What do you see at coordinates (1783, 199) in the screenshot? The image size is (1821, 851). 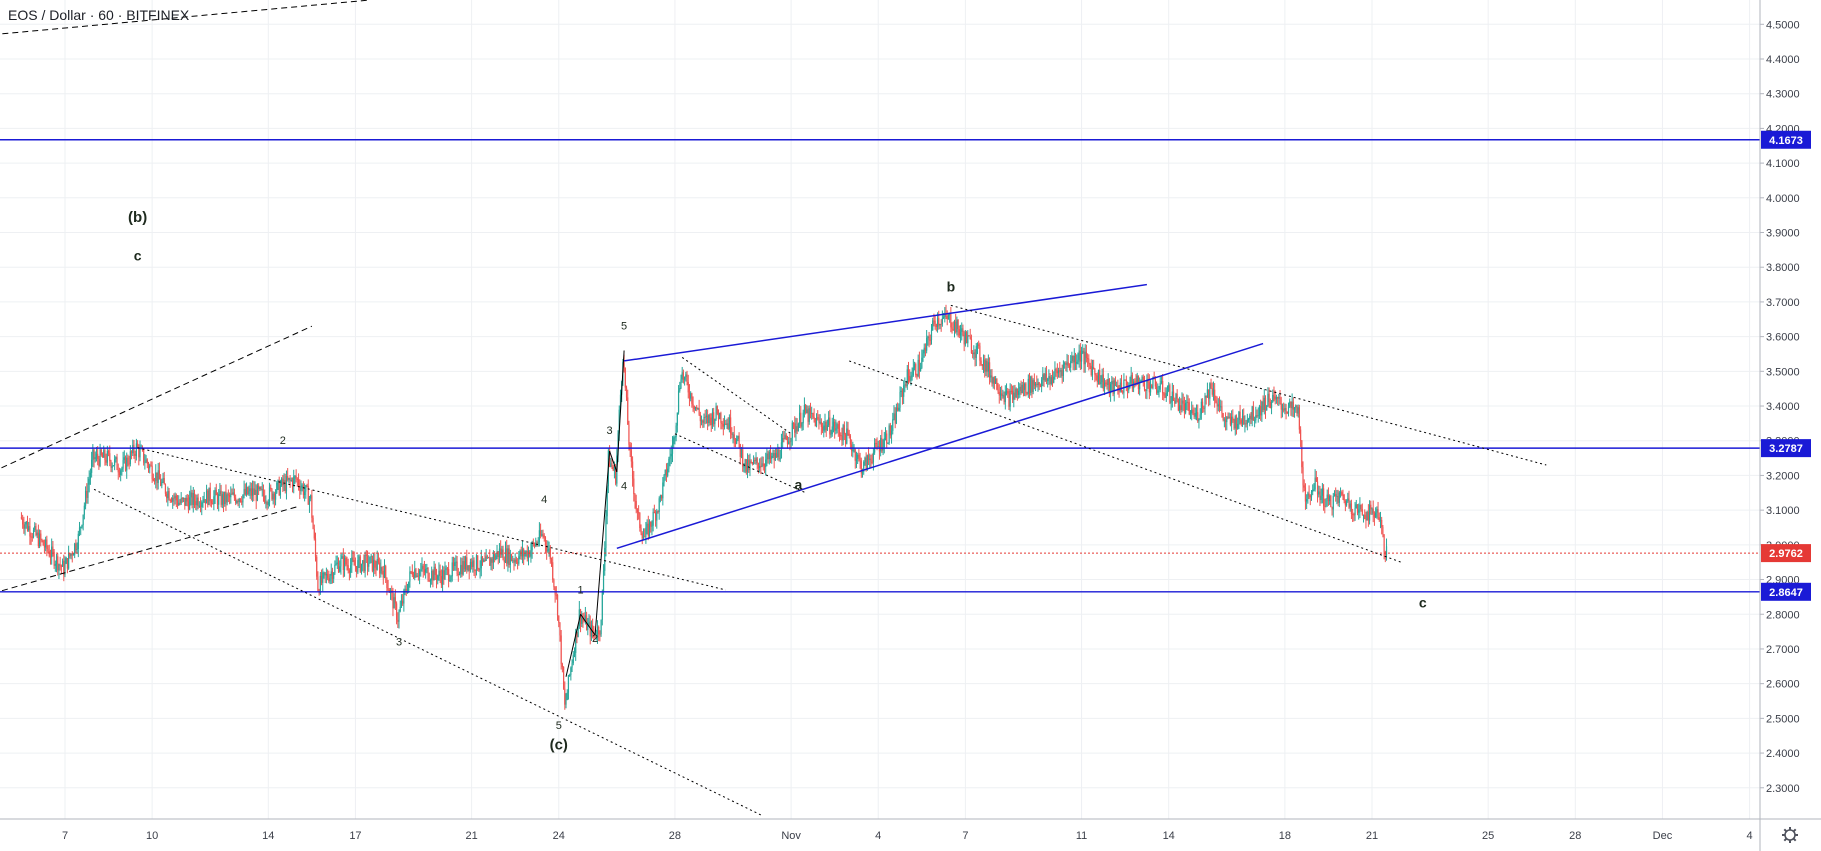 I see `price-tick-label: 4.0000` at bounding box center [1783, 199].